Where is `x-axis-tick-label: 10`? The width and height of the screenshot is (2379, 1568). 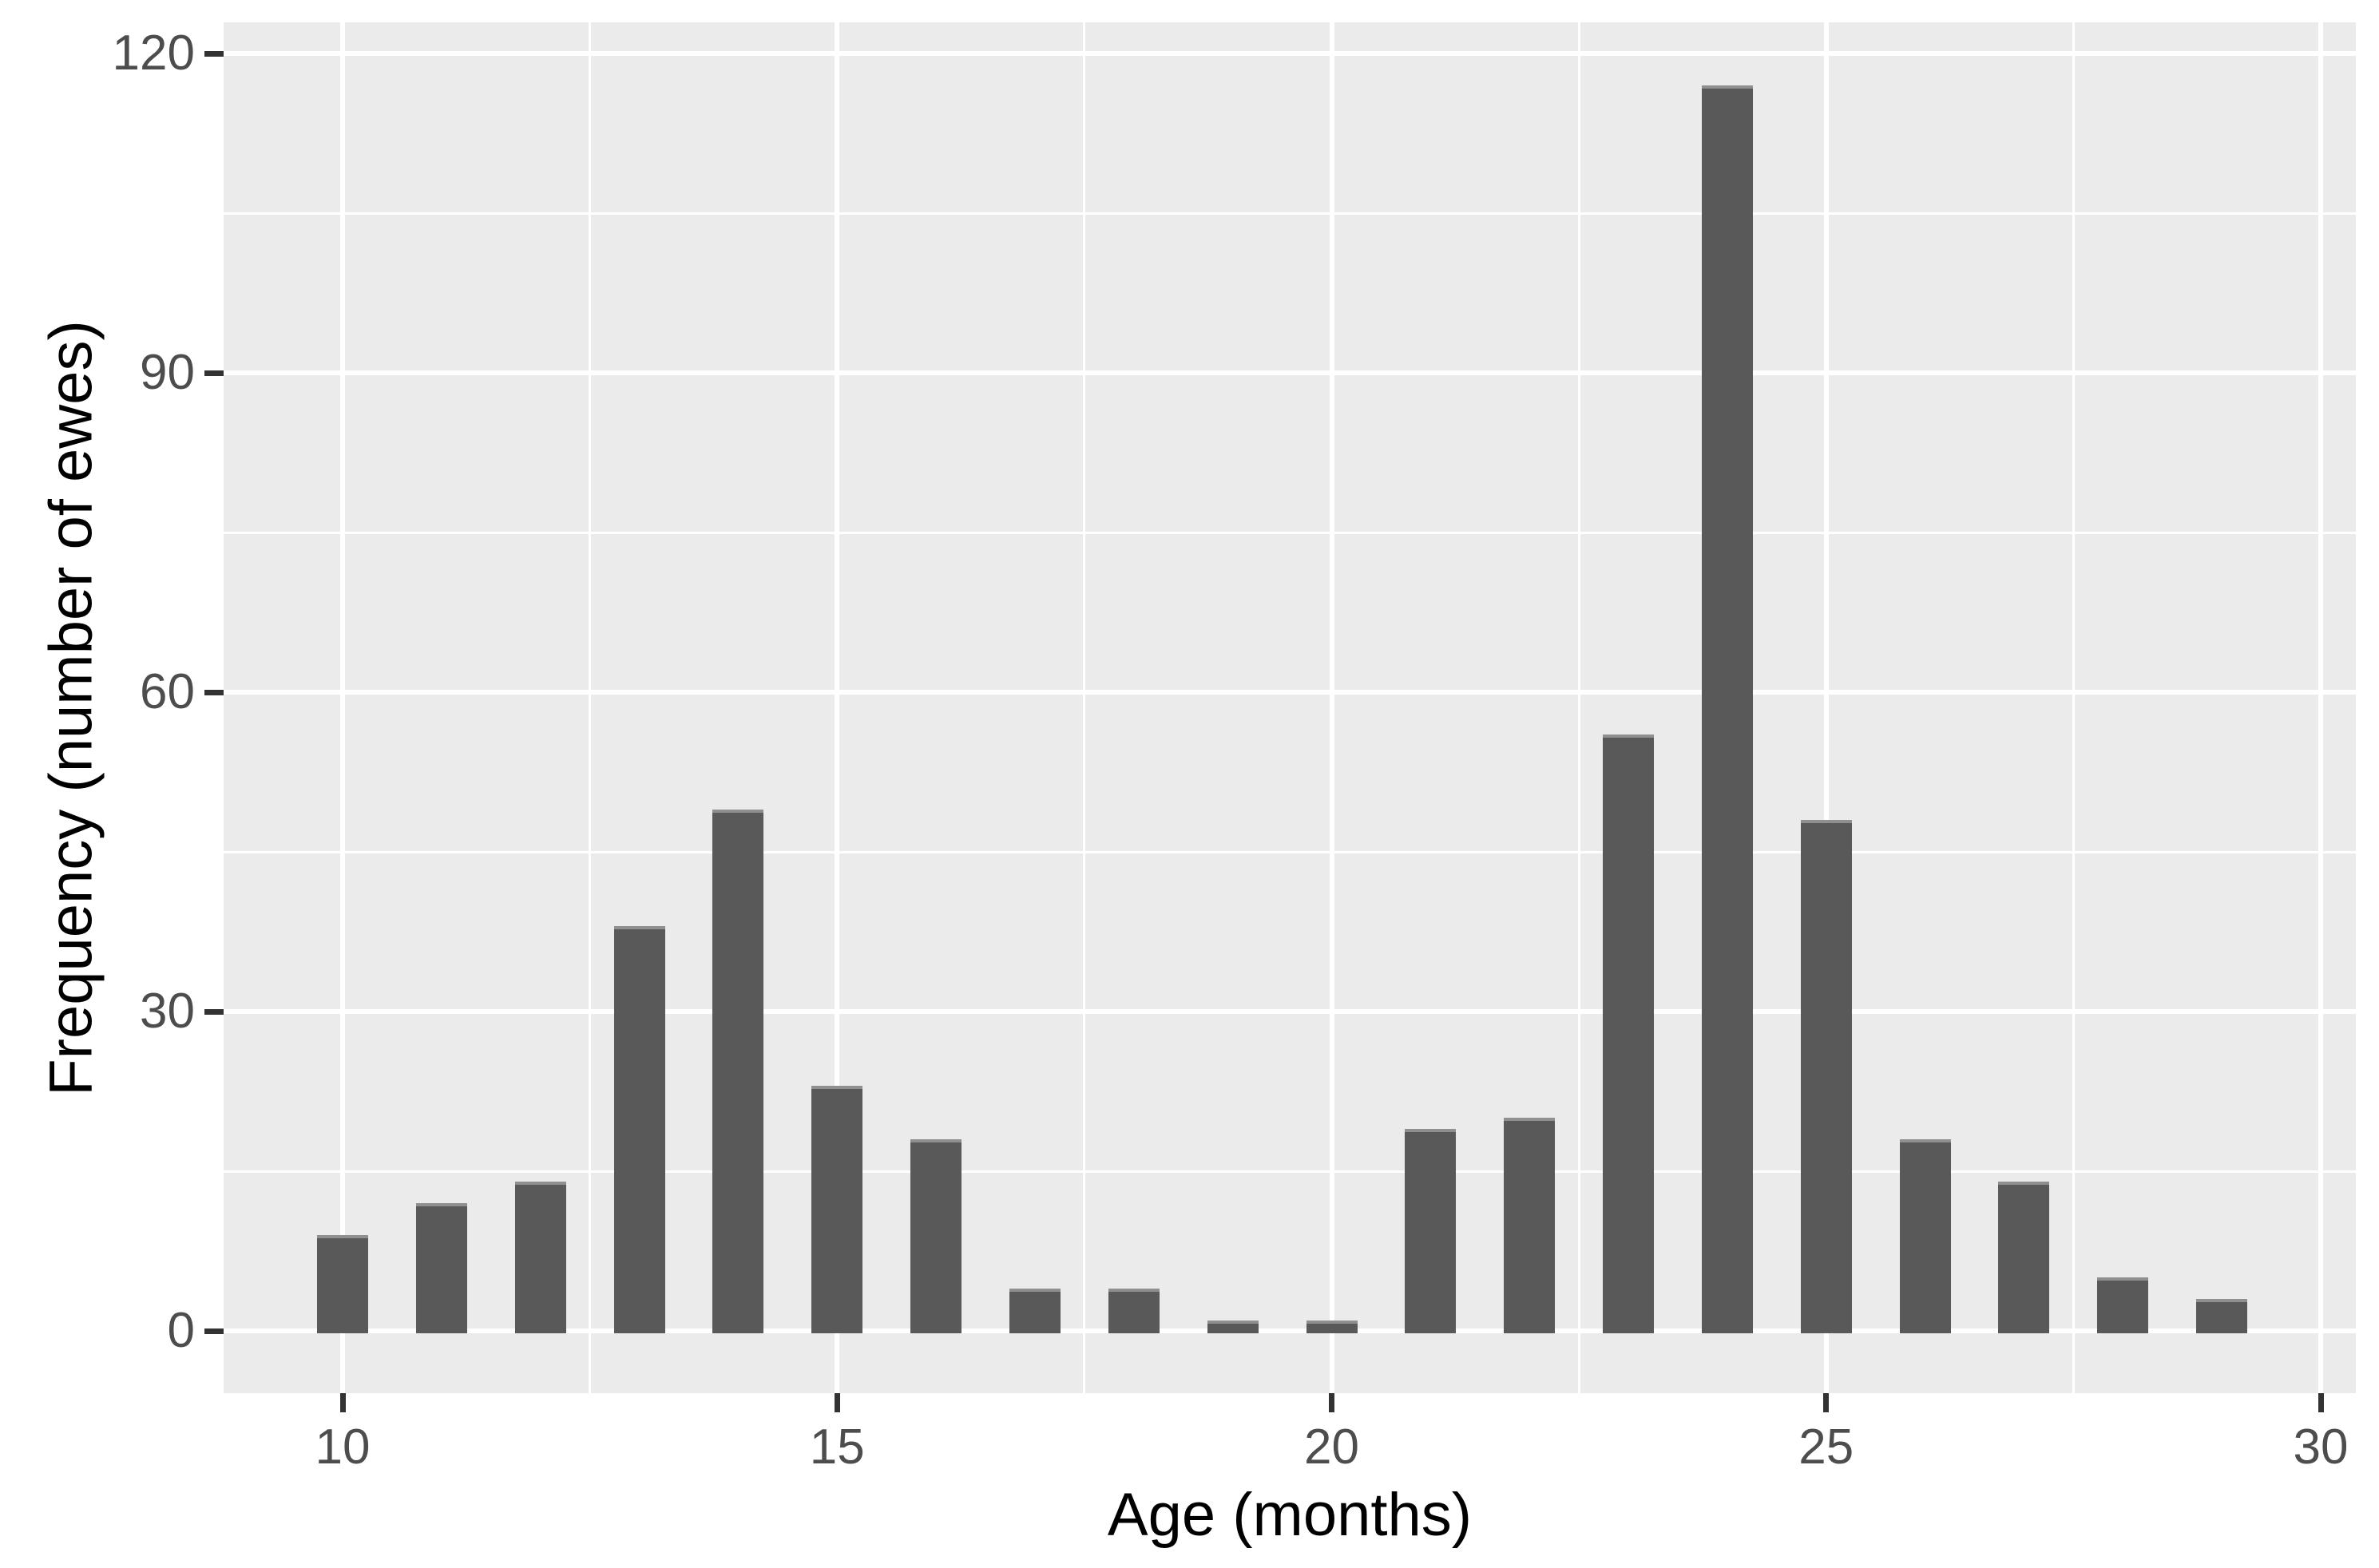 x-axis-tick-label: 10 is located at coordinates (343, 1447).